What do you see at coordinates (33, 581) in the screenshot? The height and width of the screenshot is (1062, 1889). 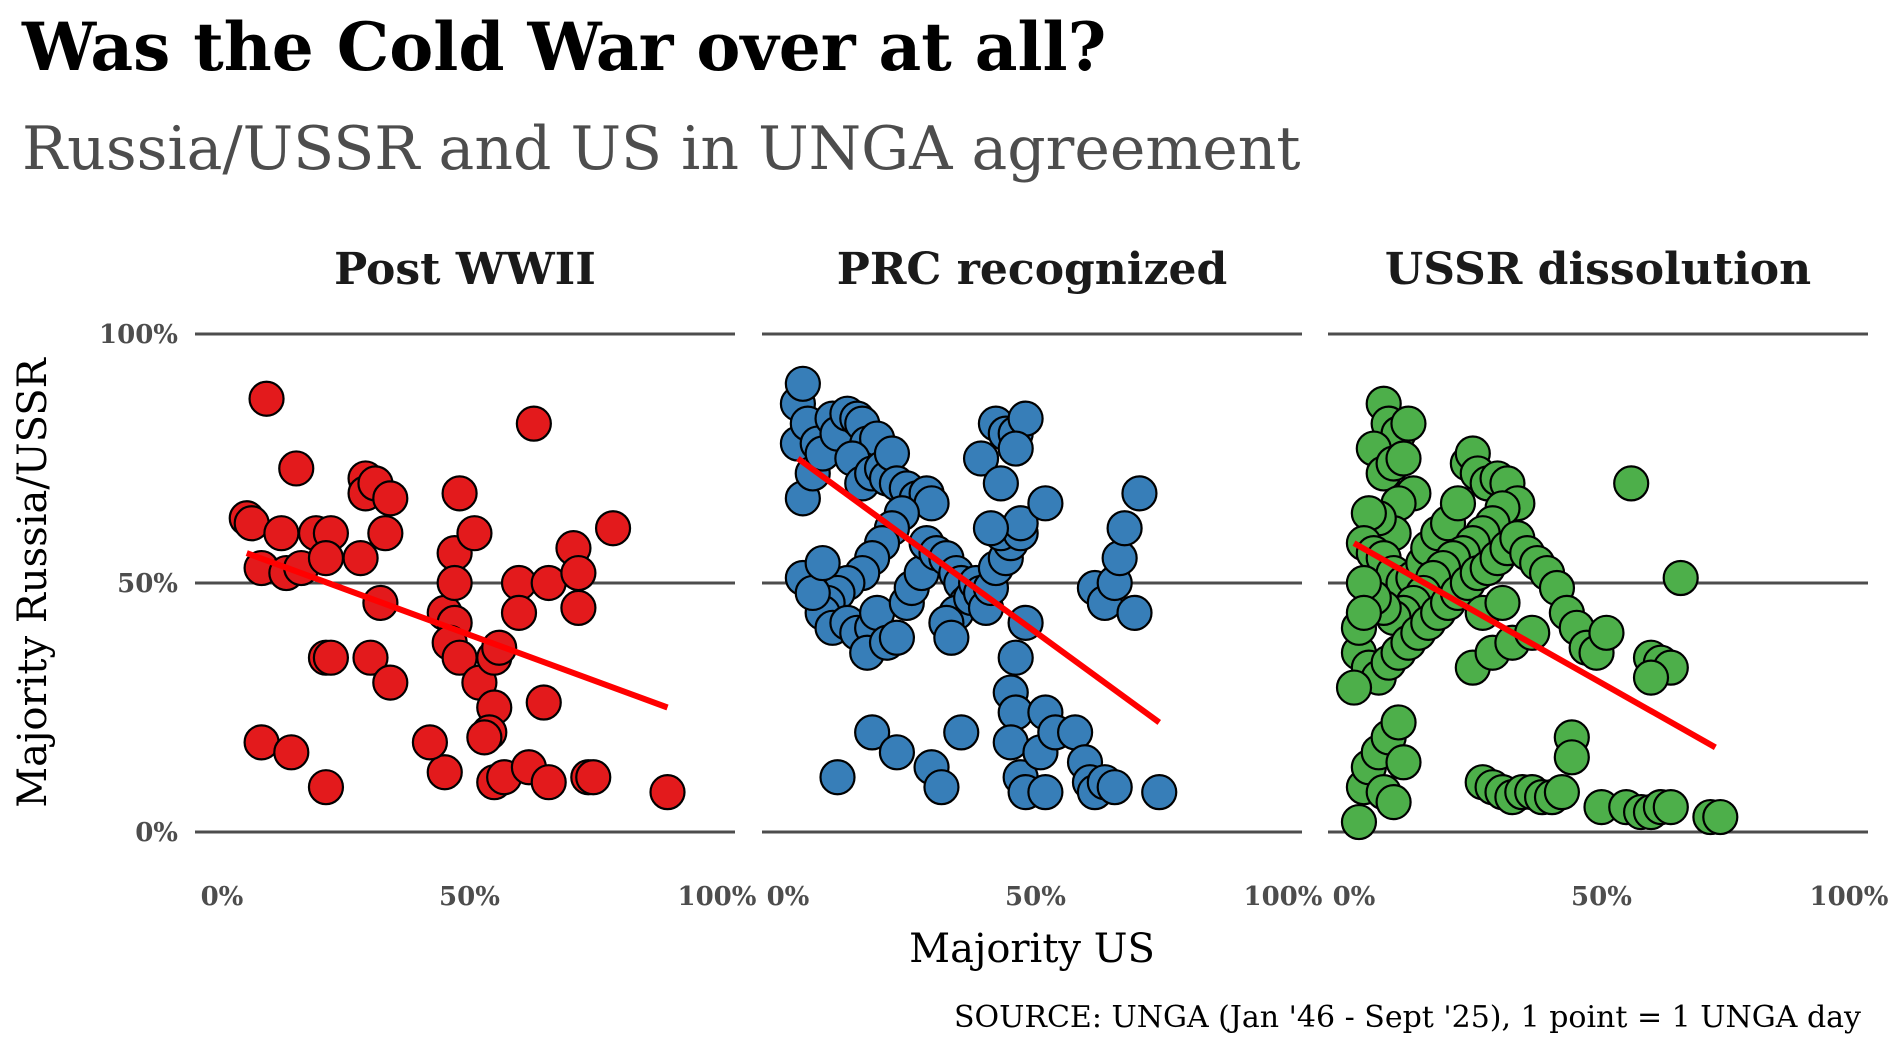 I see `y-axis-label: Majority Russia/USSR` at bounding box center [33, 581].